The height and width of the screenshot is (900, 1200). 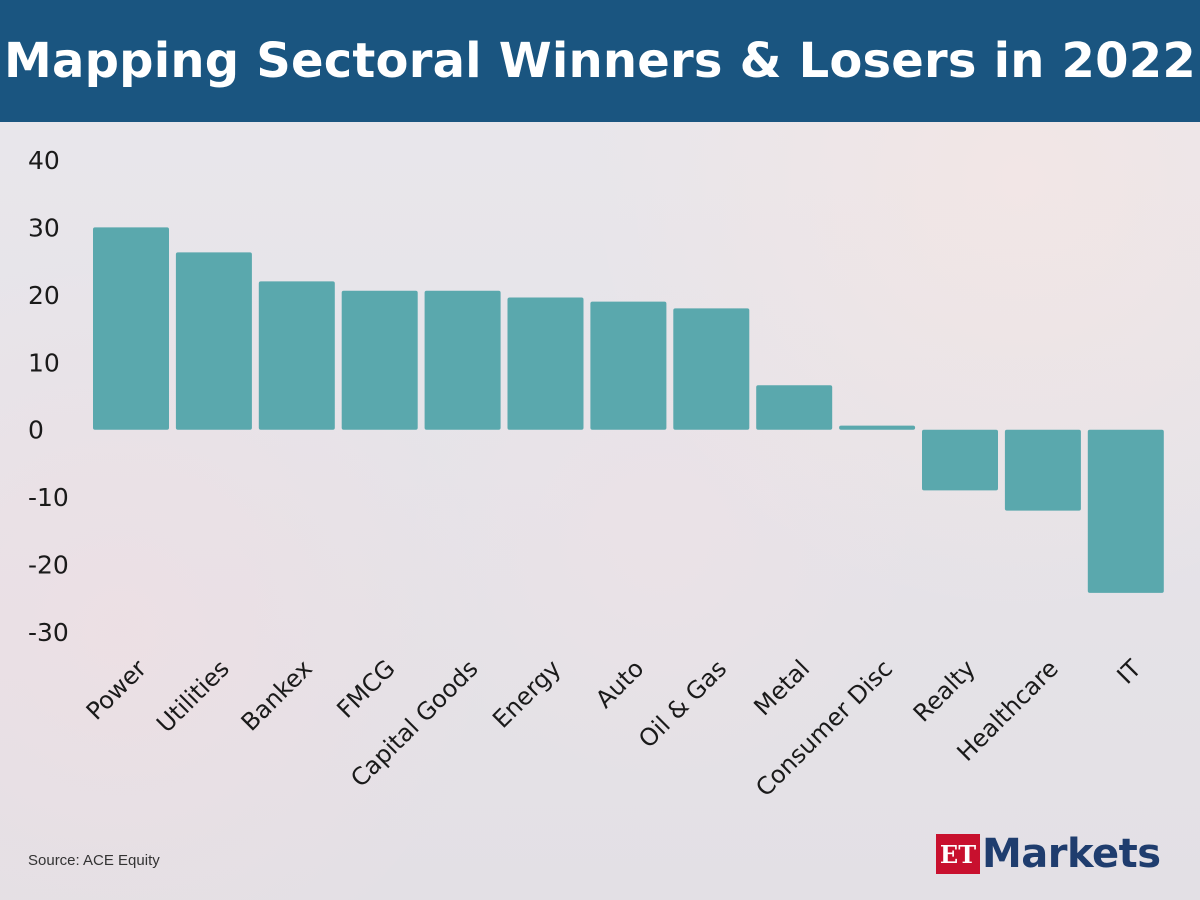 I want to click on x-tick-label: Utilities, so click(x=193, y=696).